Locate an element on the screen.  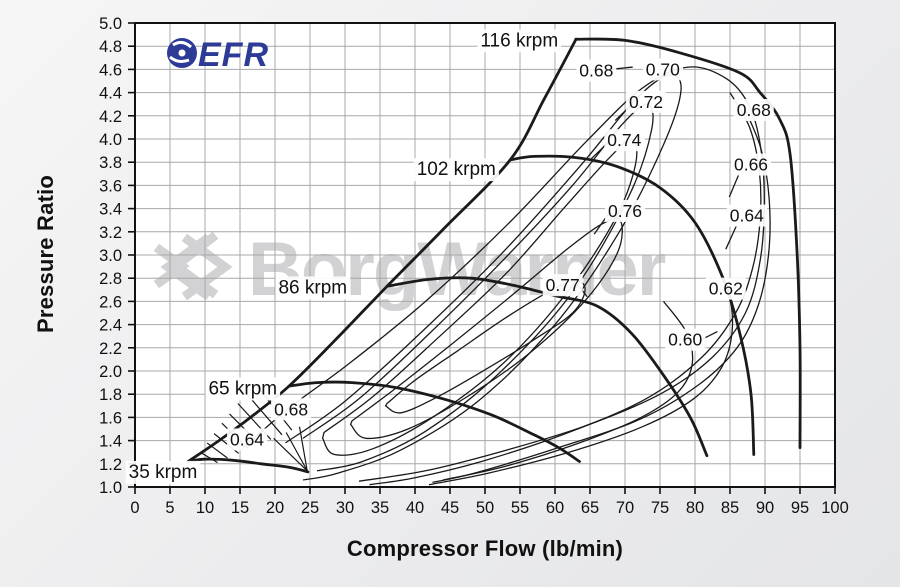
contour-label: 0.76 is located at coordinates (625, 210).